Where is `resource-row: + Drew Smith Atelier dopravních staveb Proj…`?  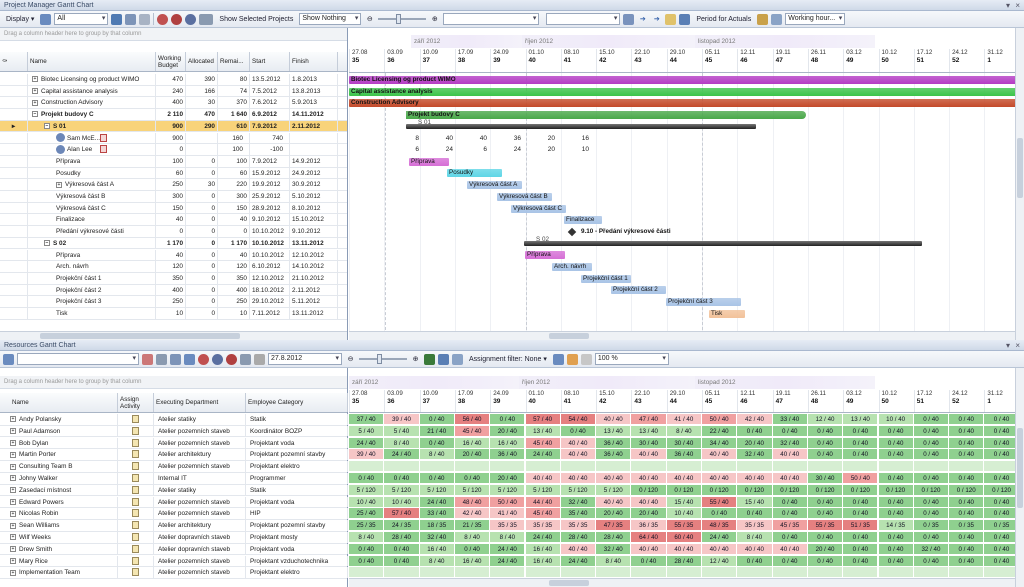 resource-row: + Drew Smith Atelier dopravních staveb Proj… is located at coordinates (174, 549).